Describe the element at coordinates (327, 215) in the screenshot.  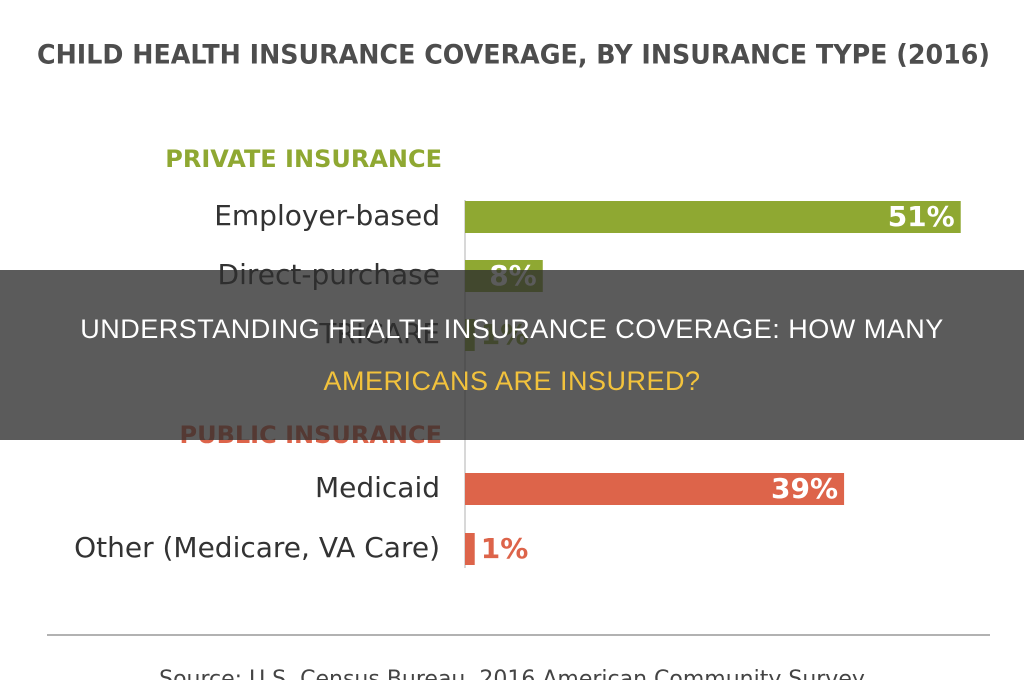
I see `category-label: Employer-based` at that location.